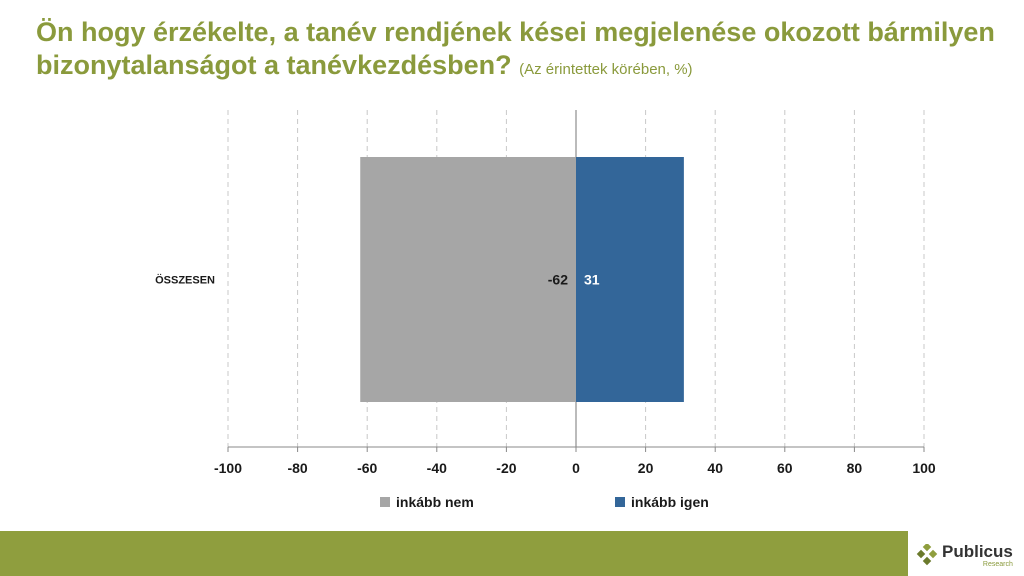 The image size is (1024, 576). Describe the element at coordinates (574, 280) in the screenshot. I see `data-labels: -62 31` at that location.